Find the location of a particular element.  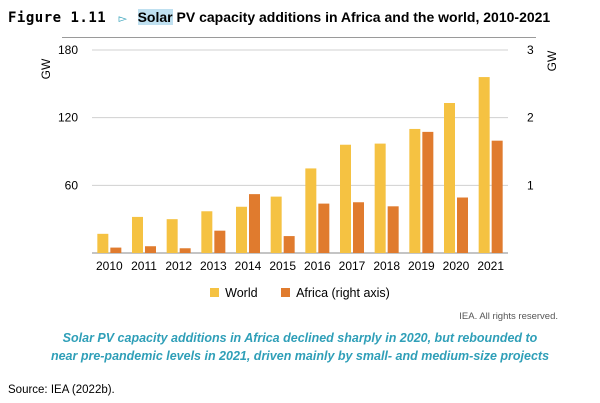

legend-item-africa: Africa (right axis) is located at coordinates (335, 293).